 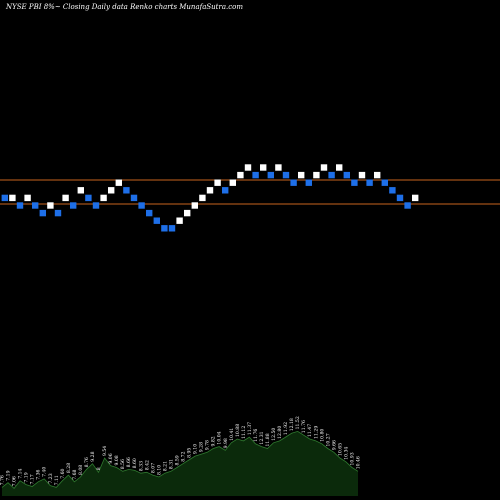 What do you see at coordinates (159, 470) in the screenshot?
I see `volume-label: 8.10` at bounding box center [159, 470].